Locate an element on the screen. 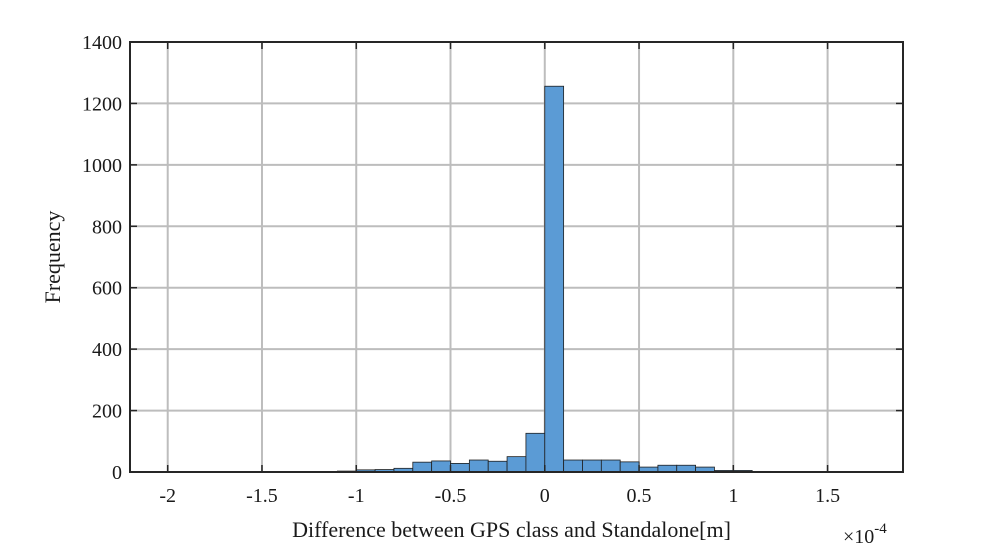  y-axis-title: Frequency is located at coordinates (52, 257).